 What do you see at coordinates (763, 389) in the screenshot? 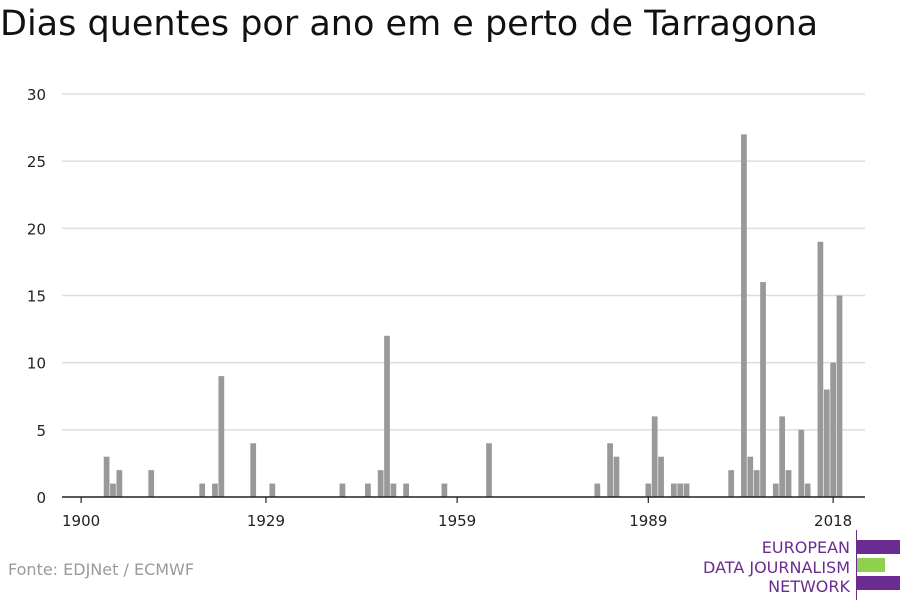
I see `bar-2007` at bounding box center [763, 389].